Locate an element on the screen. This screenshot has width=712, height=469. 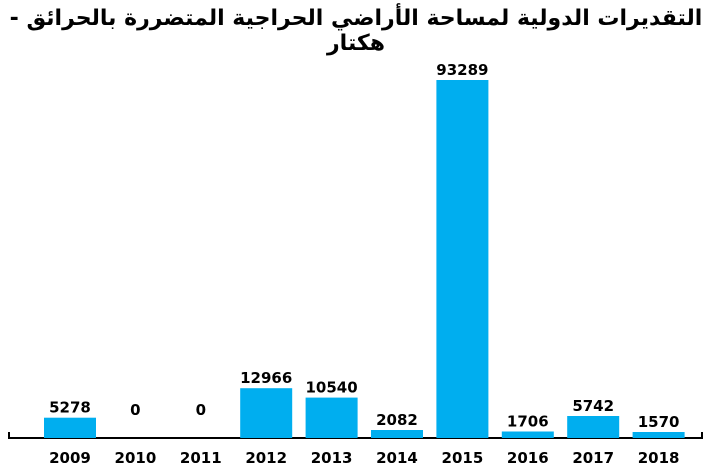
x-tick-label-2017: 2017 is located at coordinates (593, 458).